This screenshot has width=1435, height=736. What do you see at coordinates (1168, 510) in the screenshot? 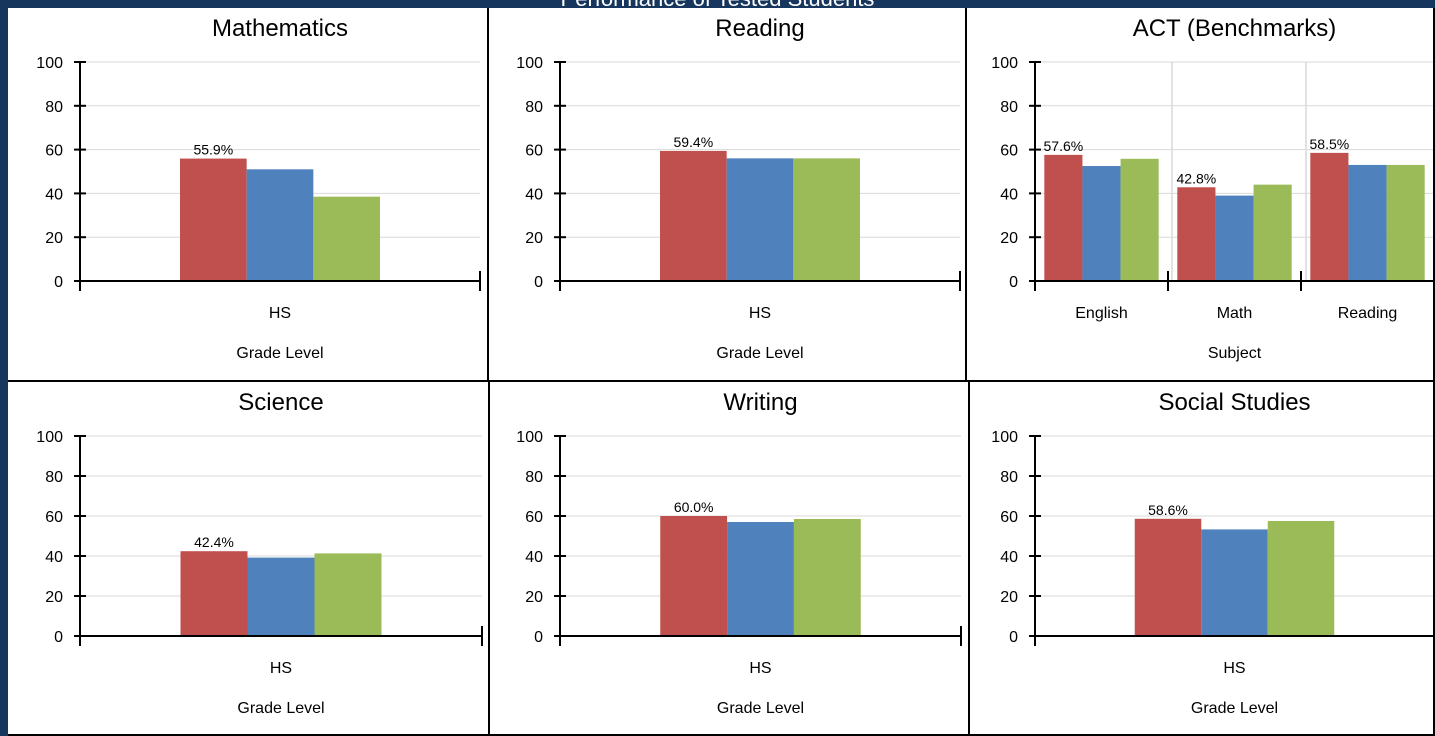
I see `data-label: 58.6%` at bounding box center [1168, 510].